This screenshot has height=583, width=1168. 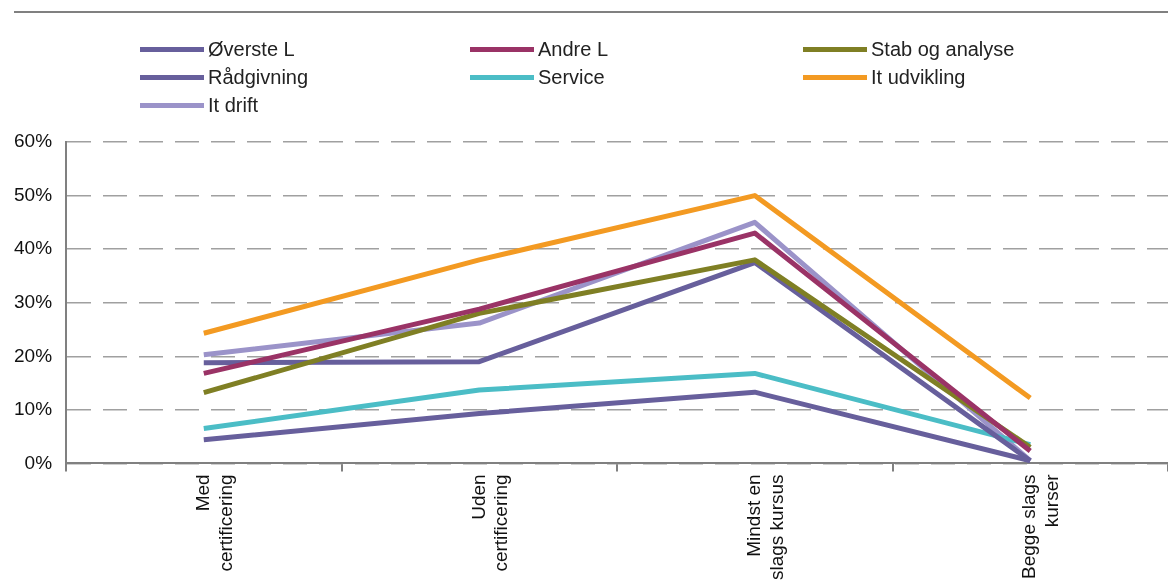 I want to click on legend-label: It udvikling, so click(x=918, y=77).